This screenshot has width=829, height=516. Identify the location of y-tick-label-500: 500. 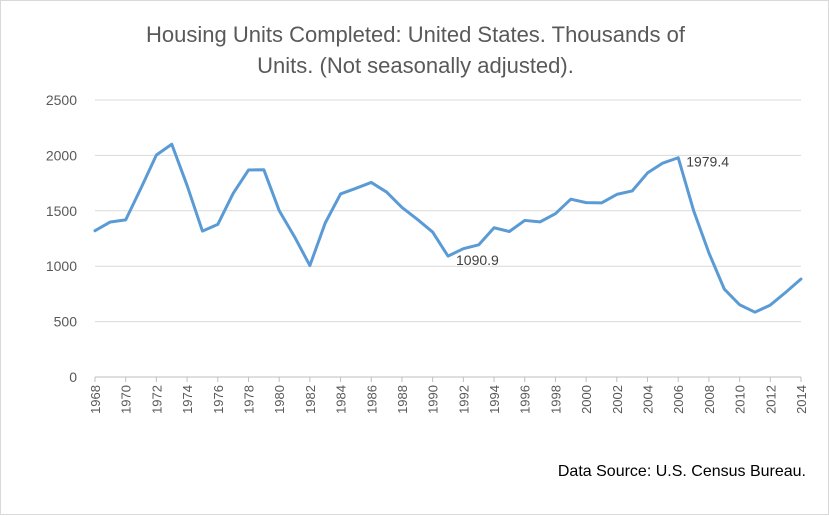
(66, 322).